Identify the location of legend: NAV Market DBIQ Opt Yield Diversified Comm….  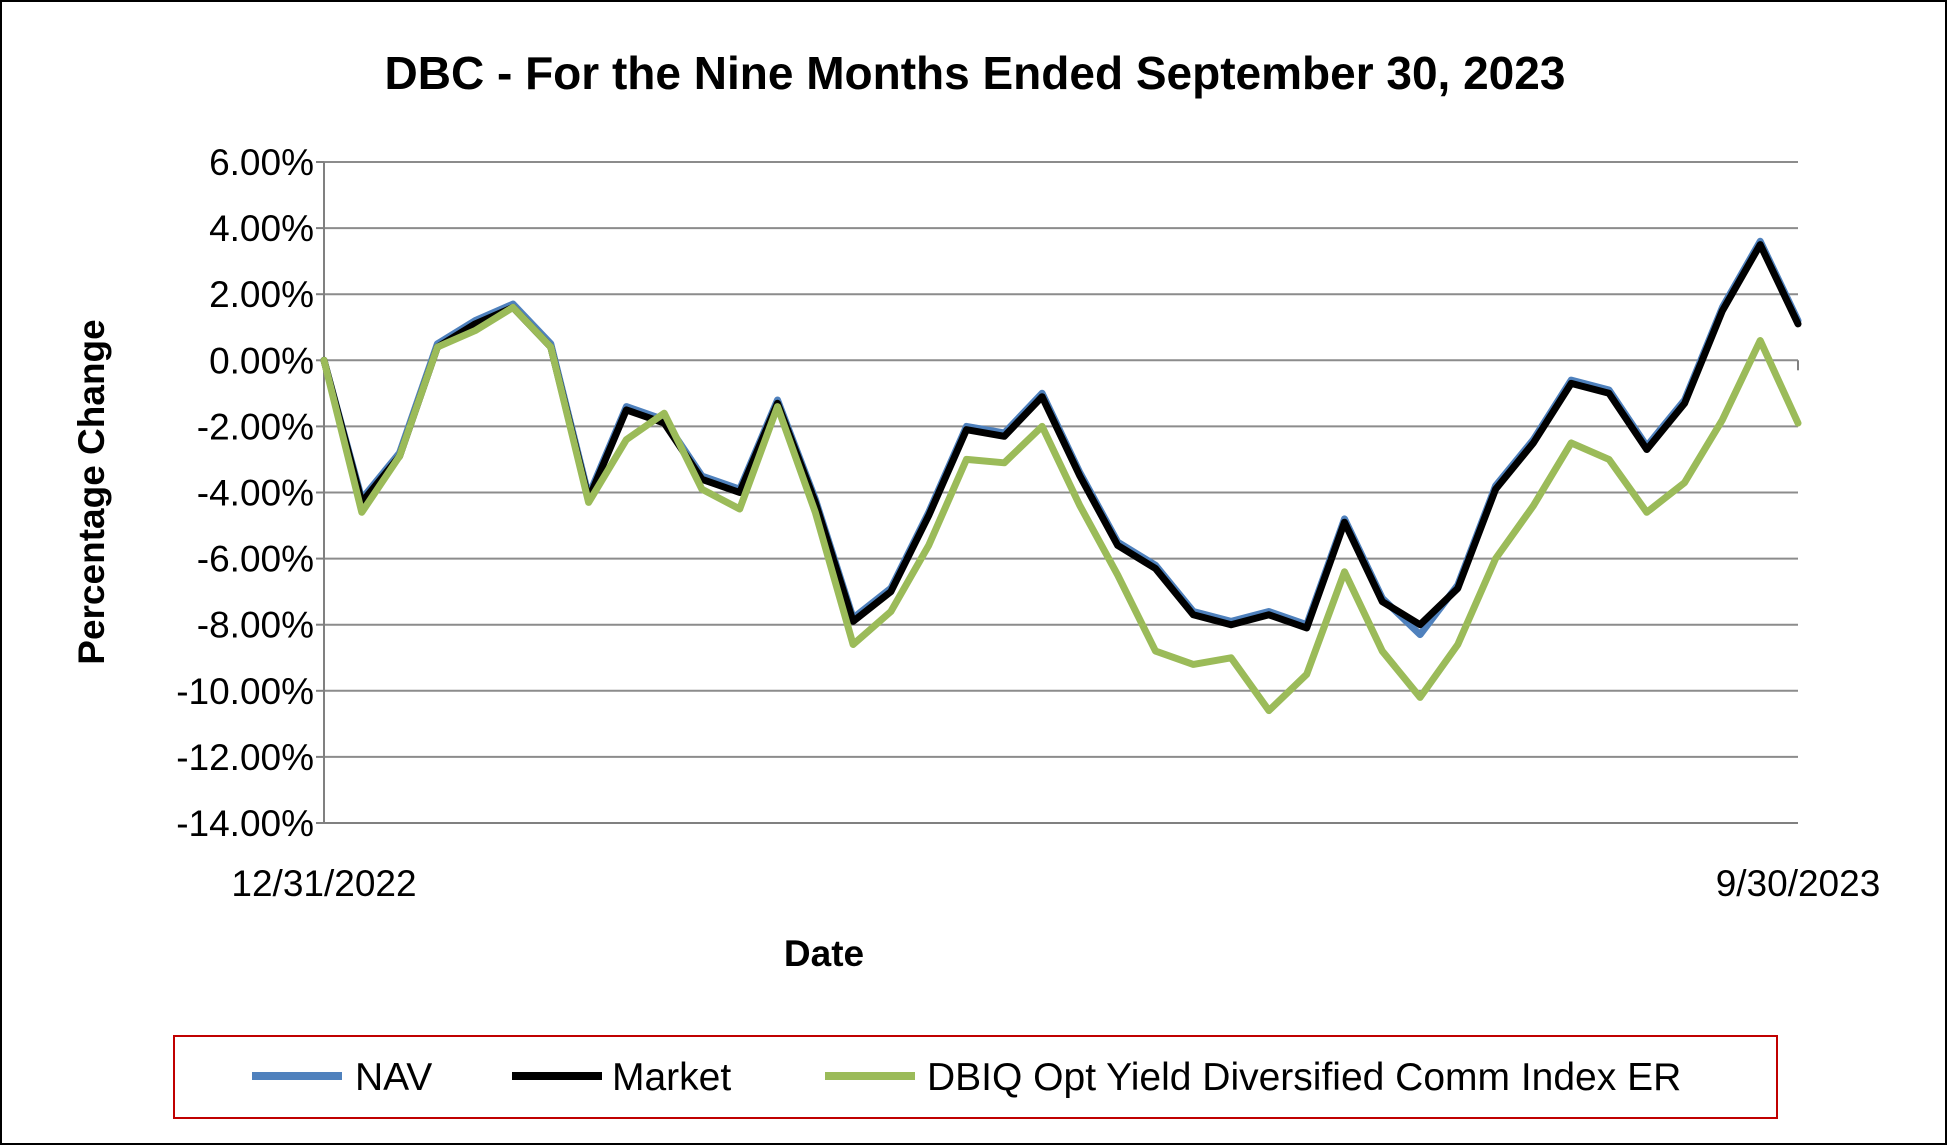
(966, 1077).